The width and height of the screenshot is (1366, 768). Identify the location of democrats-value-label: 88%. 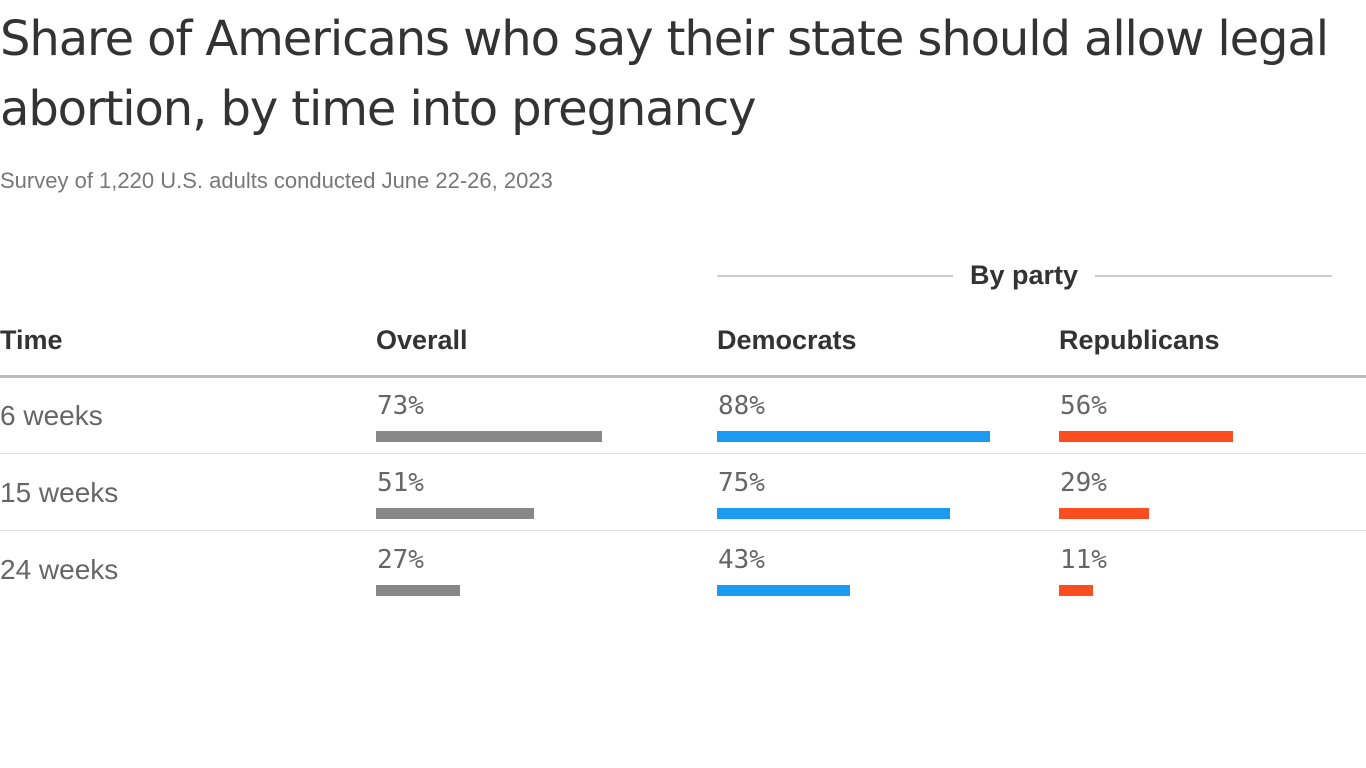
(741, 406).